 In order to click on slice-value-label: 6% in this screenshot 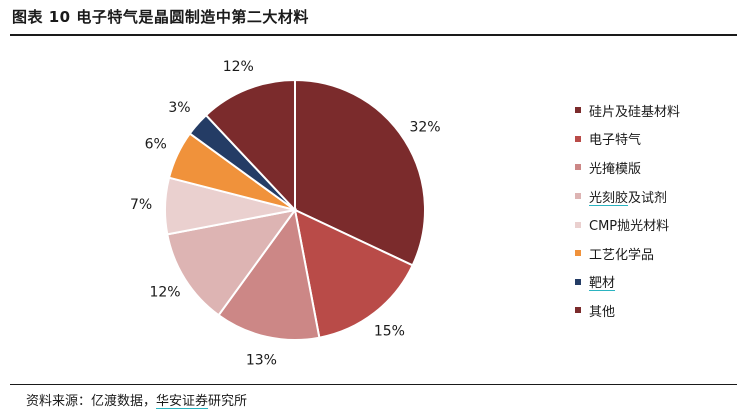, I will do `click(156, 144)`.